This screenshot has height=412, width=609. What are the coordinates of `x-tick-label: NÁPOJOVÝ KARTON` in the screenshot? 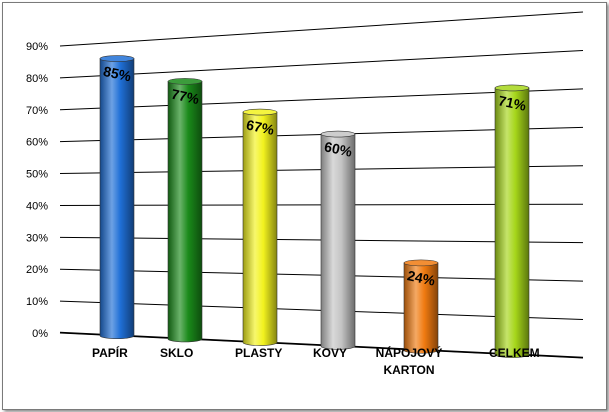 It's located at (409, 361).